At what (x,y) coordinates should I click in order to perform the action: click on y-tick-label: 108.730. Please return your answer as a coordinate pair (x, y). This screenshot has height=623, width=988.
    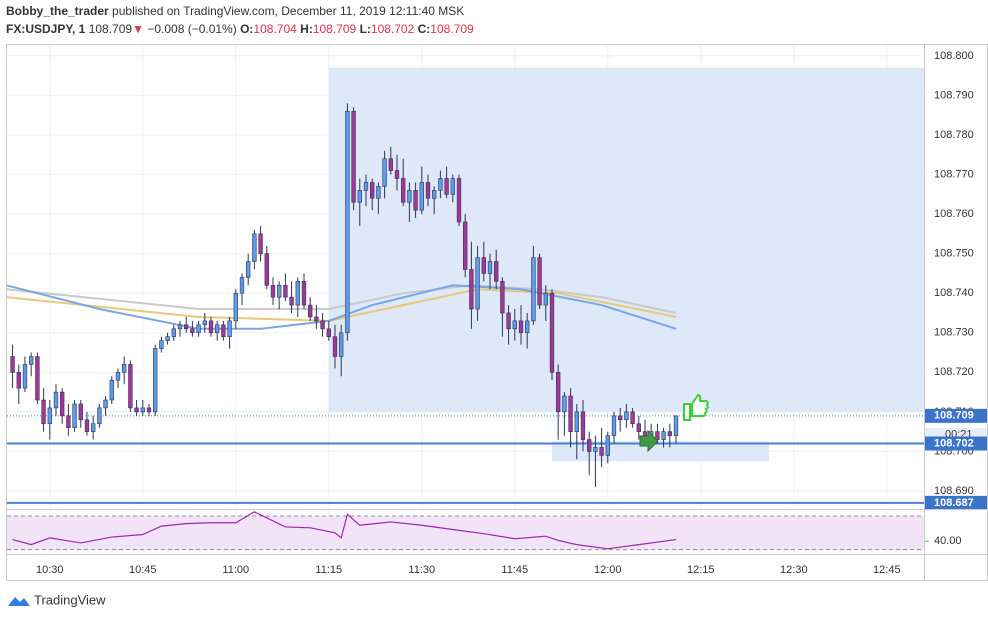
    Looking at the image, I should click on (954, 333).